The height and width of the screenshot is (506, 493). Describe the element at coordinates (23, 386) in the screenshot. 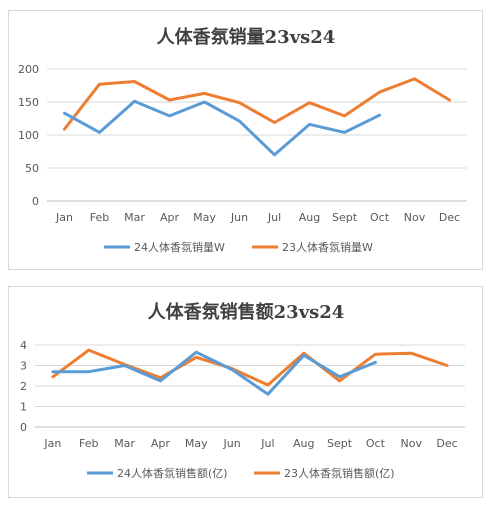

I see `y-tick-label: 2` at that location.